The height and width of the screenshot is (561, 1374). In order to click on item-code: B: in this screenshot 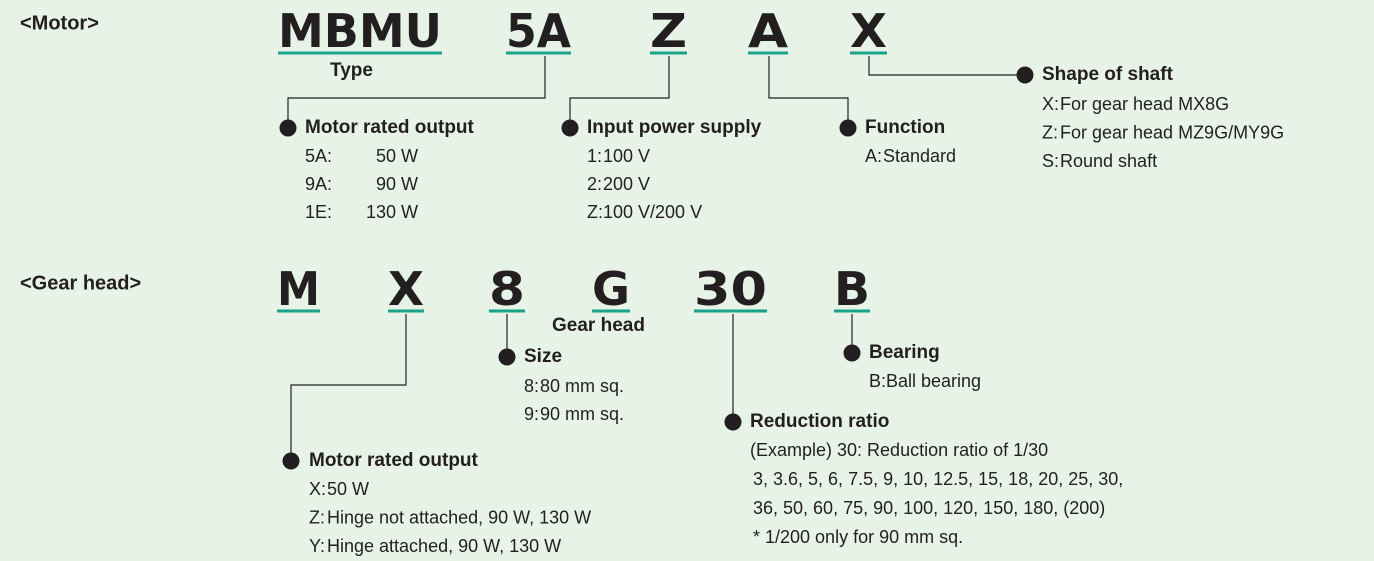, I will do `click(877, 381)`.